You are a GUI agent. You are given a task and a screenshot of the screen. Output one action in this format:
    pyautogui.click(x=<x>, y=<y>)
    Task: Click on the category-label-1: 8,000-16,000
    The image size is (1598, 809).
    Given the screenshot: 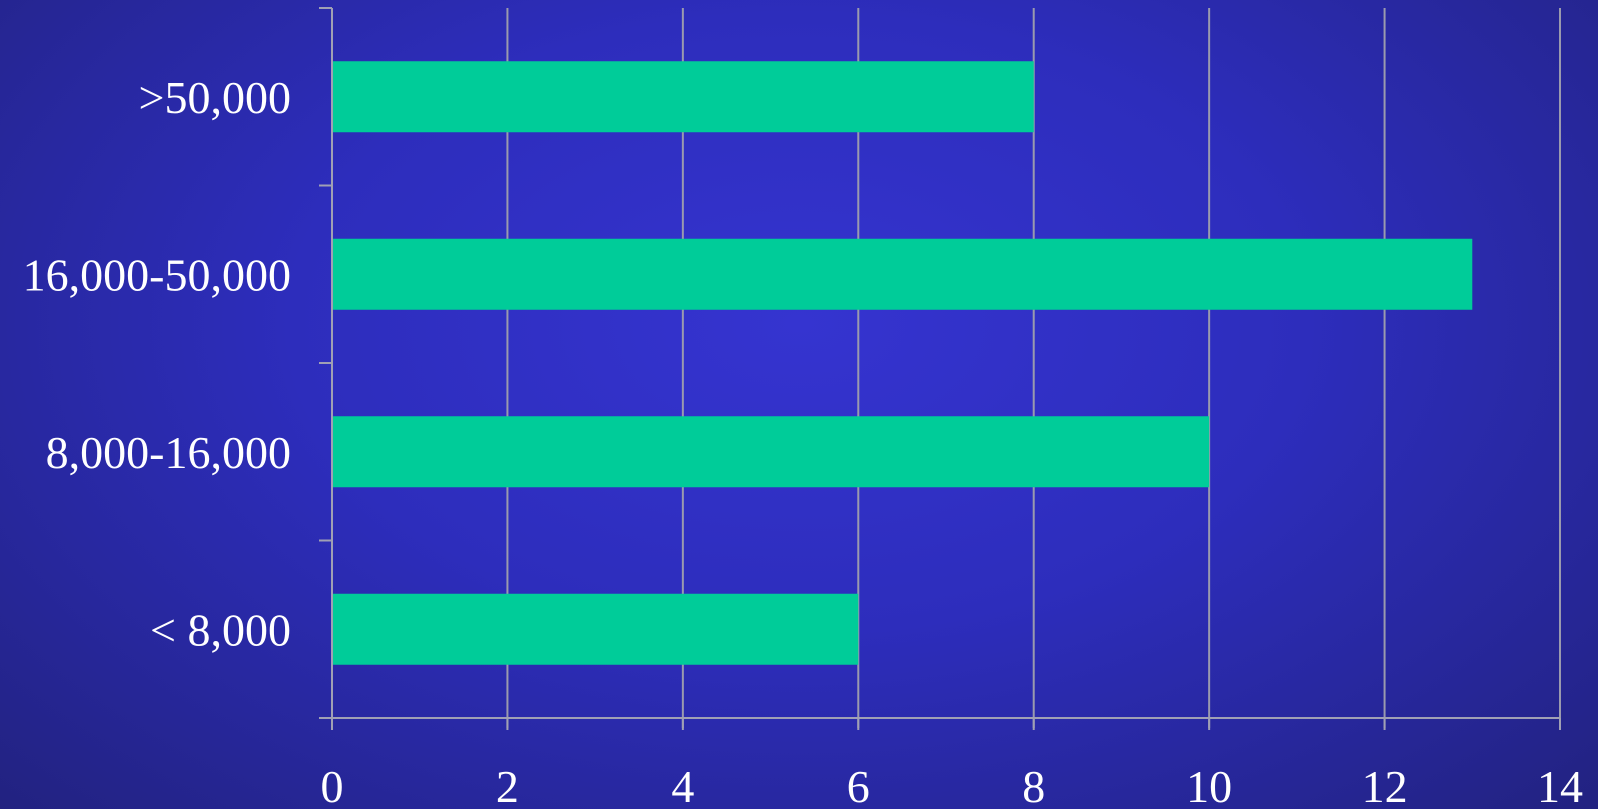 What is the action you would take?
    pyautogui.click(x=168, y=452)
    